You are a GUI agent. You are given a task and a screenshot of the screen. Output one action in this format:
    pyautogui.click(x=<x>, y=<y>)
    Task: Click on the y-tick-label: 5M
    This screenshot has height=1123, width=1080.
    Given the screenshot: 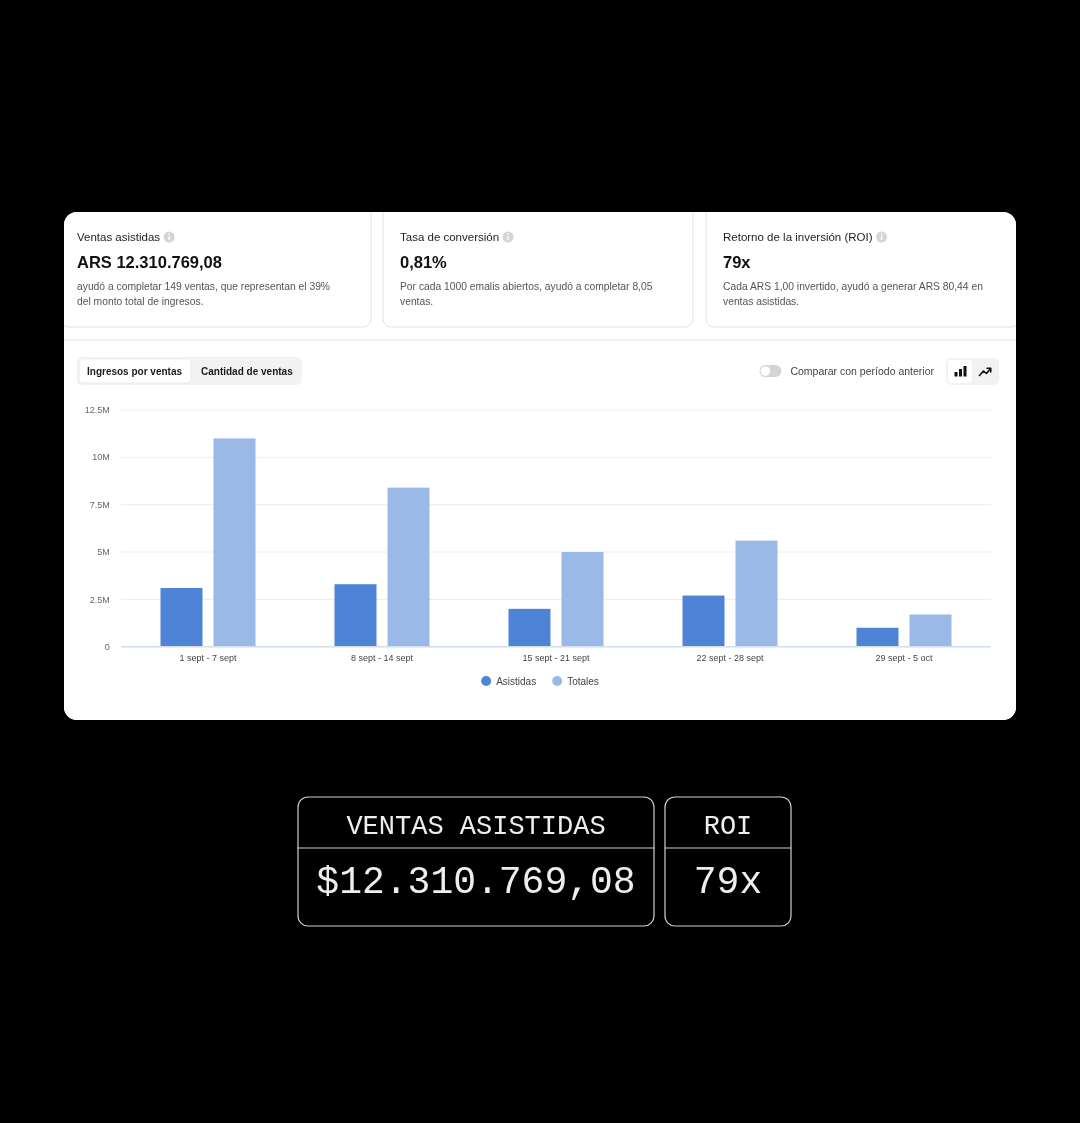 What is the action you would take?
    pyautogui.click(x=103, y=552)
    